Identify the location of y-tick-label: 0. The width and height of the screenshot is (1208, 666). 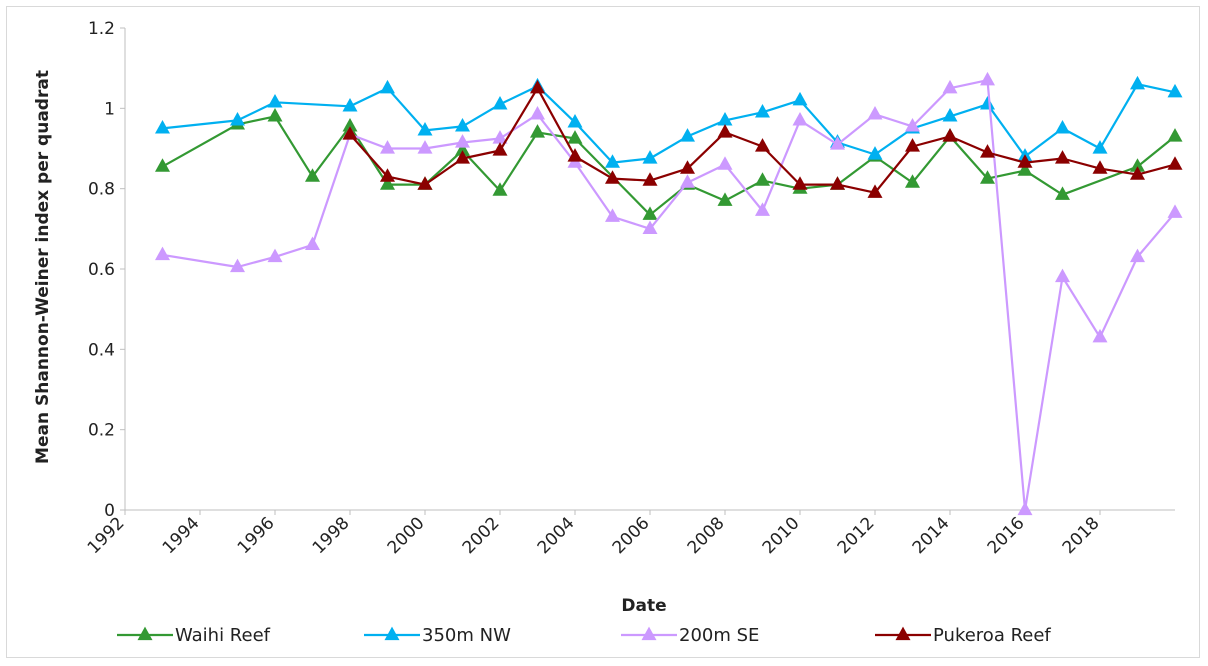
(109, 511).